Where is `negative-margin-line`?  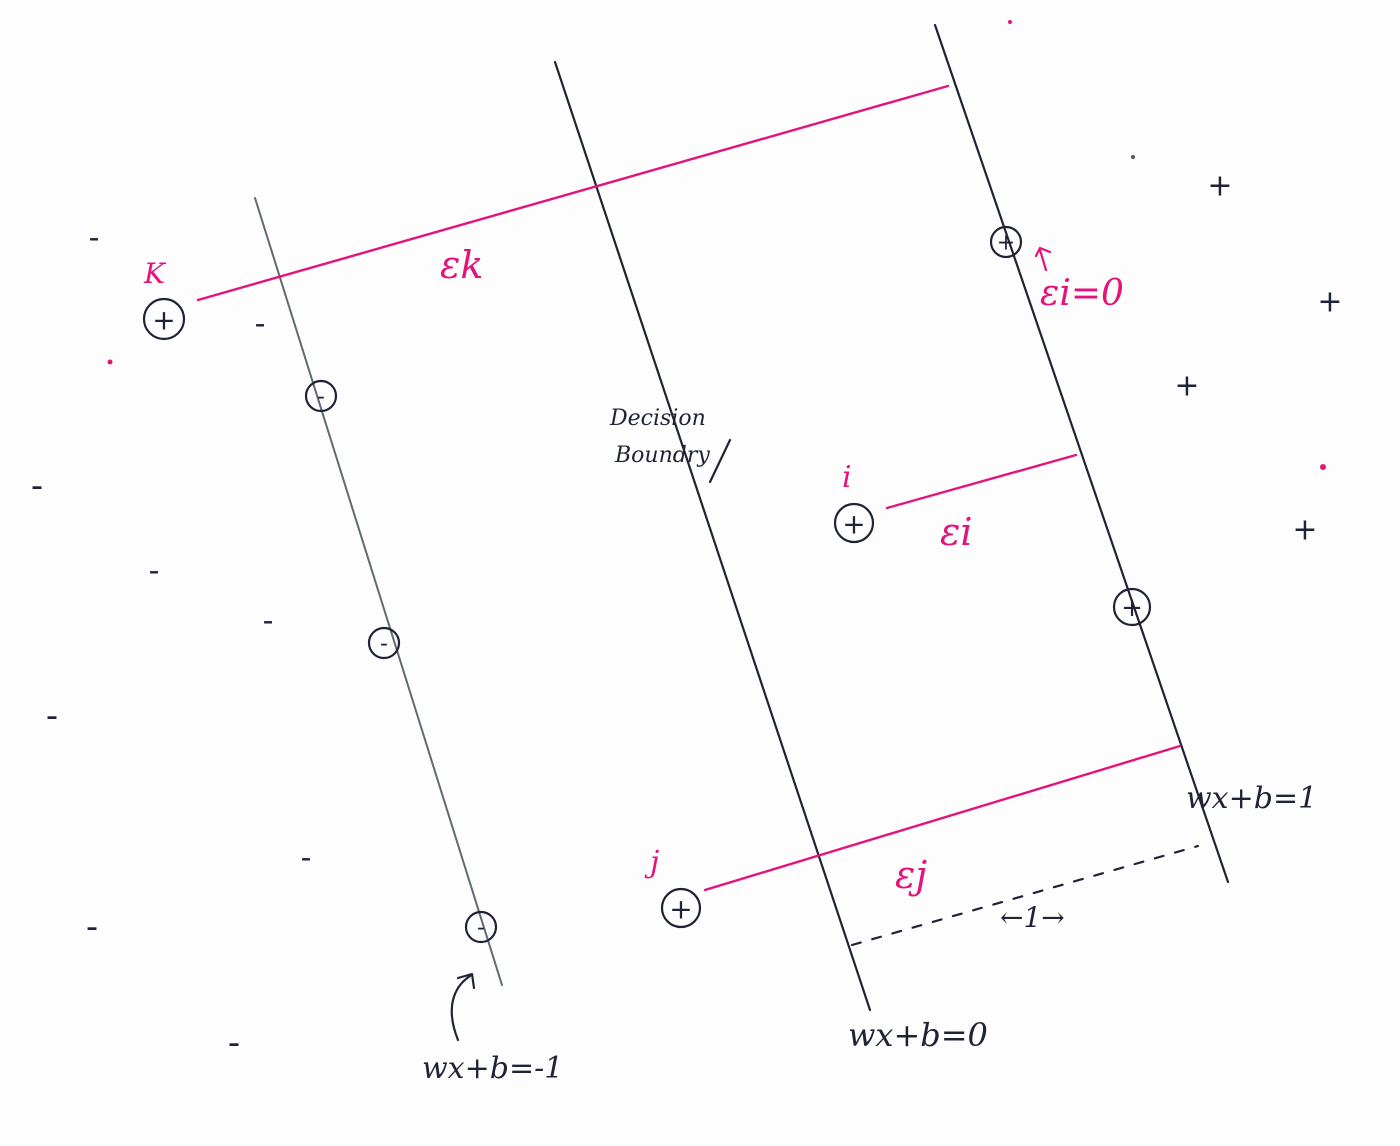
negative-margin-line is located at coordinates (378, 591).